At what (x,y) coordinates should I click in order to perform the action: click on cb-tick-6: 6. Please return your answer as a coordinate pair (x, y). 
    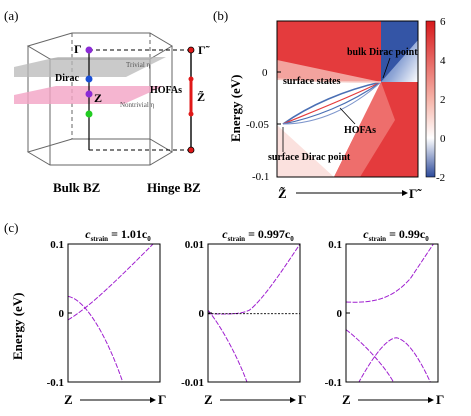
    Looking at the image, I should click on (443, 22).